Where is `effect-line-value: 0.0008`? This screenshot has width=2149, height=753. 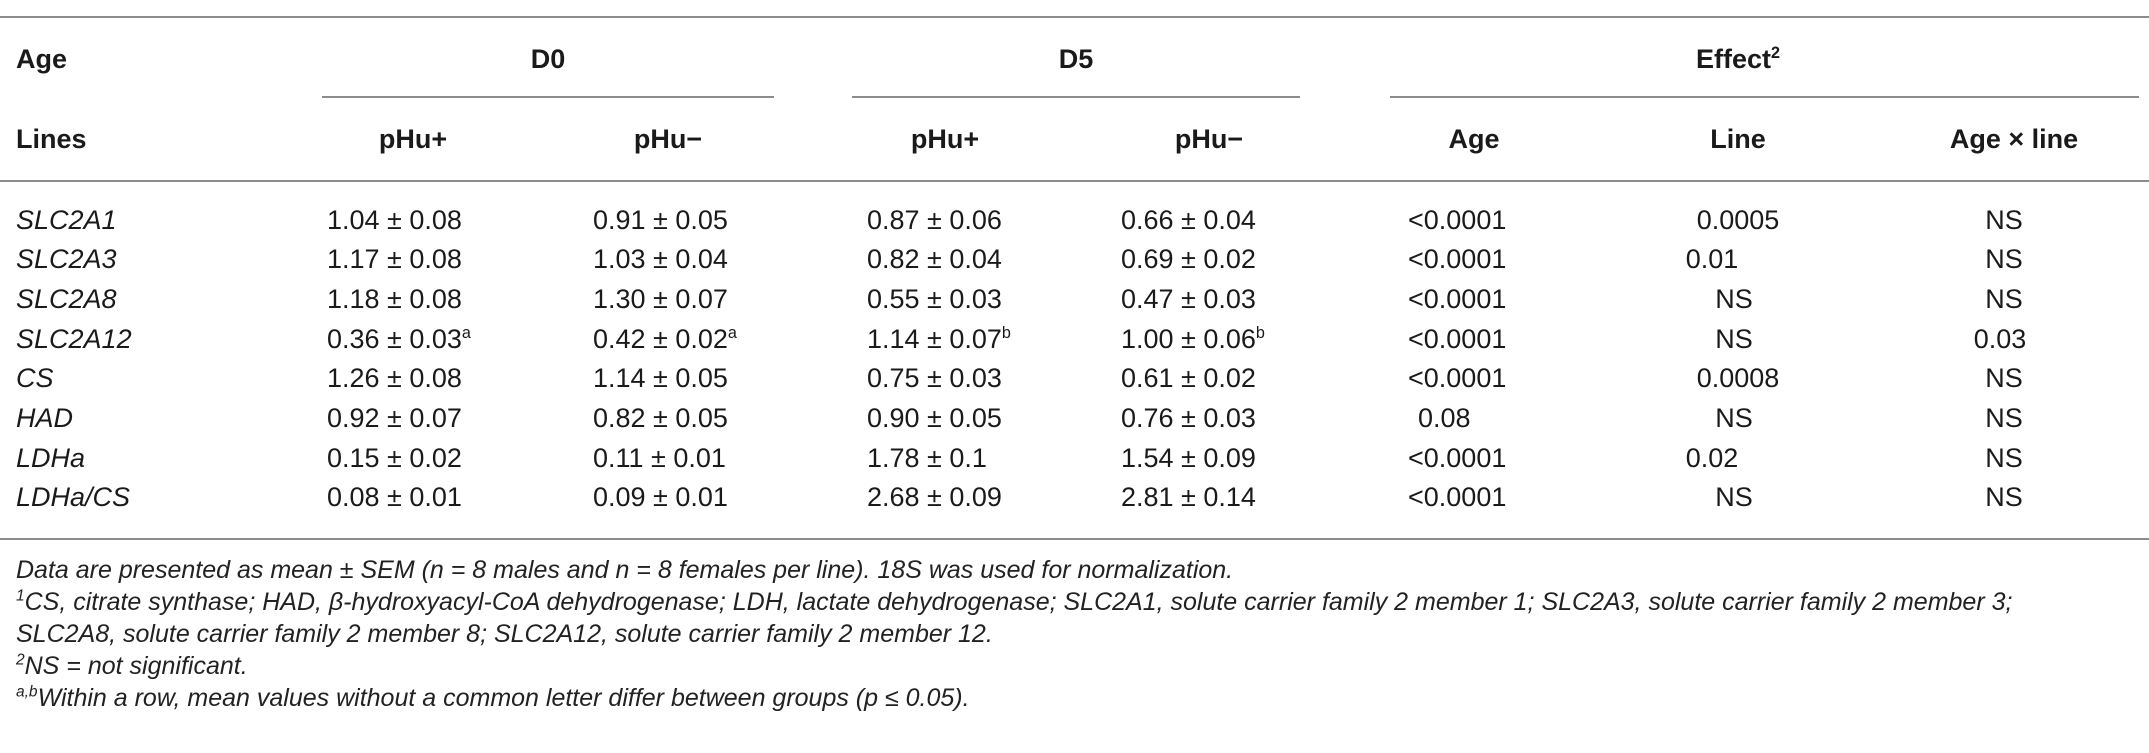 effect-line-value: 0.0008 is located at coordinates (1738, 378).